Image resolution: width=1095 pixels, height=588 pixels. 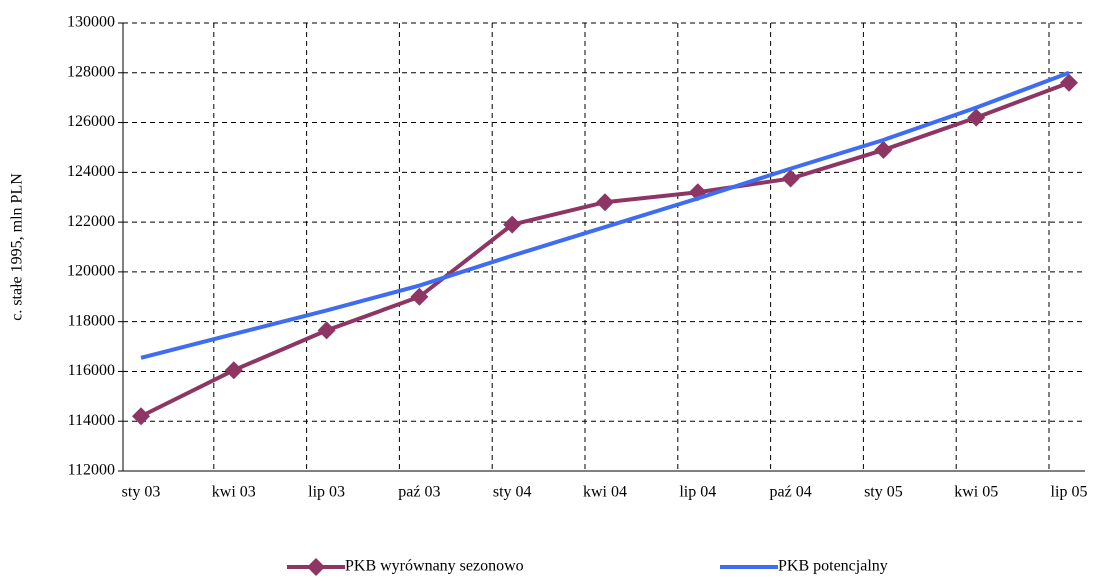 I want to click on y-tick-label: 126000, so click(x=91, y=121).